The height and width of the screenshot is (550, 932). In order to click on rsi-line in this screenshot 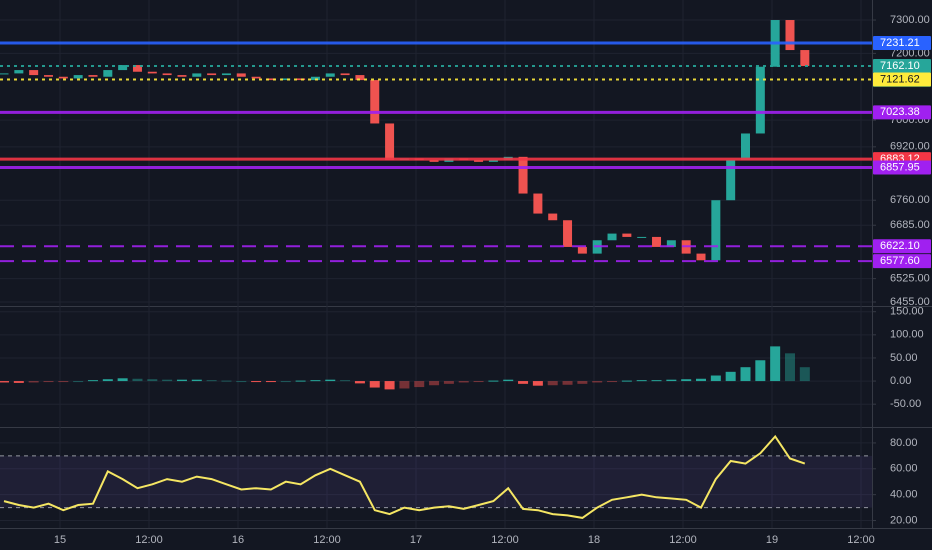, I will do `click(404, 476)`.